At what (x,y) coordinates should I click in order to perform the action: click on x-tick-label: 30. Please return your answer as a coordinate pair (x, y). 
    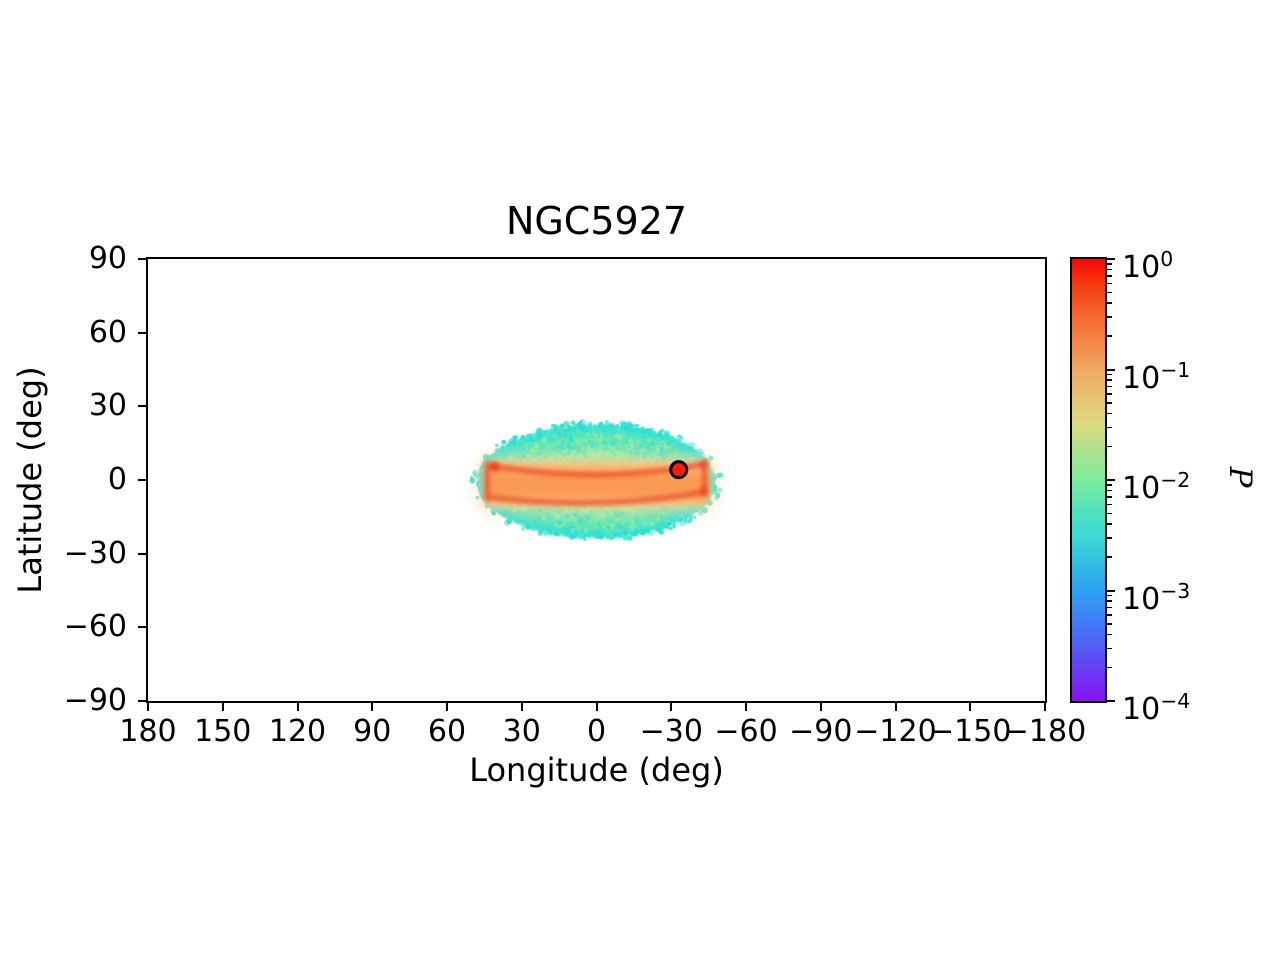
    Looking at the image, I should click on (521, 731).